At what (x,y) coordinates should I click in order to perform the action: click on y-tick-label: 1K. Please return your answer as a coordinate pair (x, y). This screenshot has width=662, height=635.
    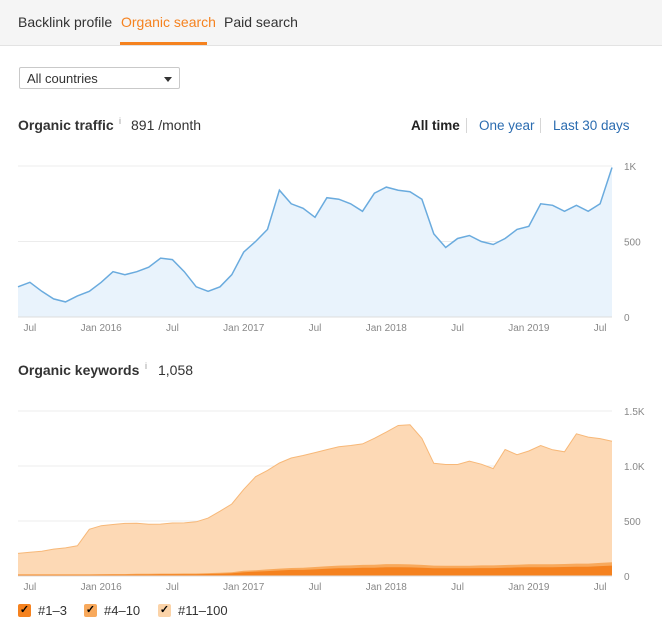
    Looking at the image, I should click on (630, 167).